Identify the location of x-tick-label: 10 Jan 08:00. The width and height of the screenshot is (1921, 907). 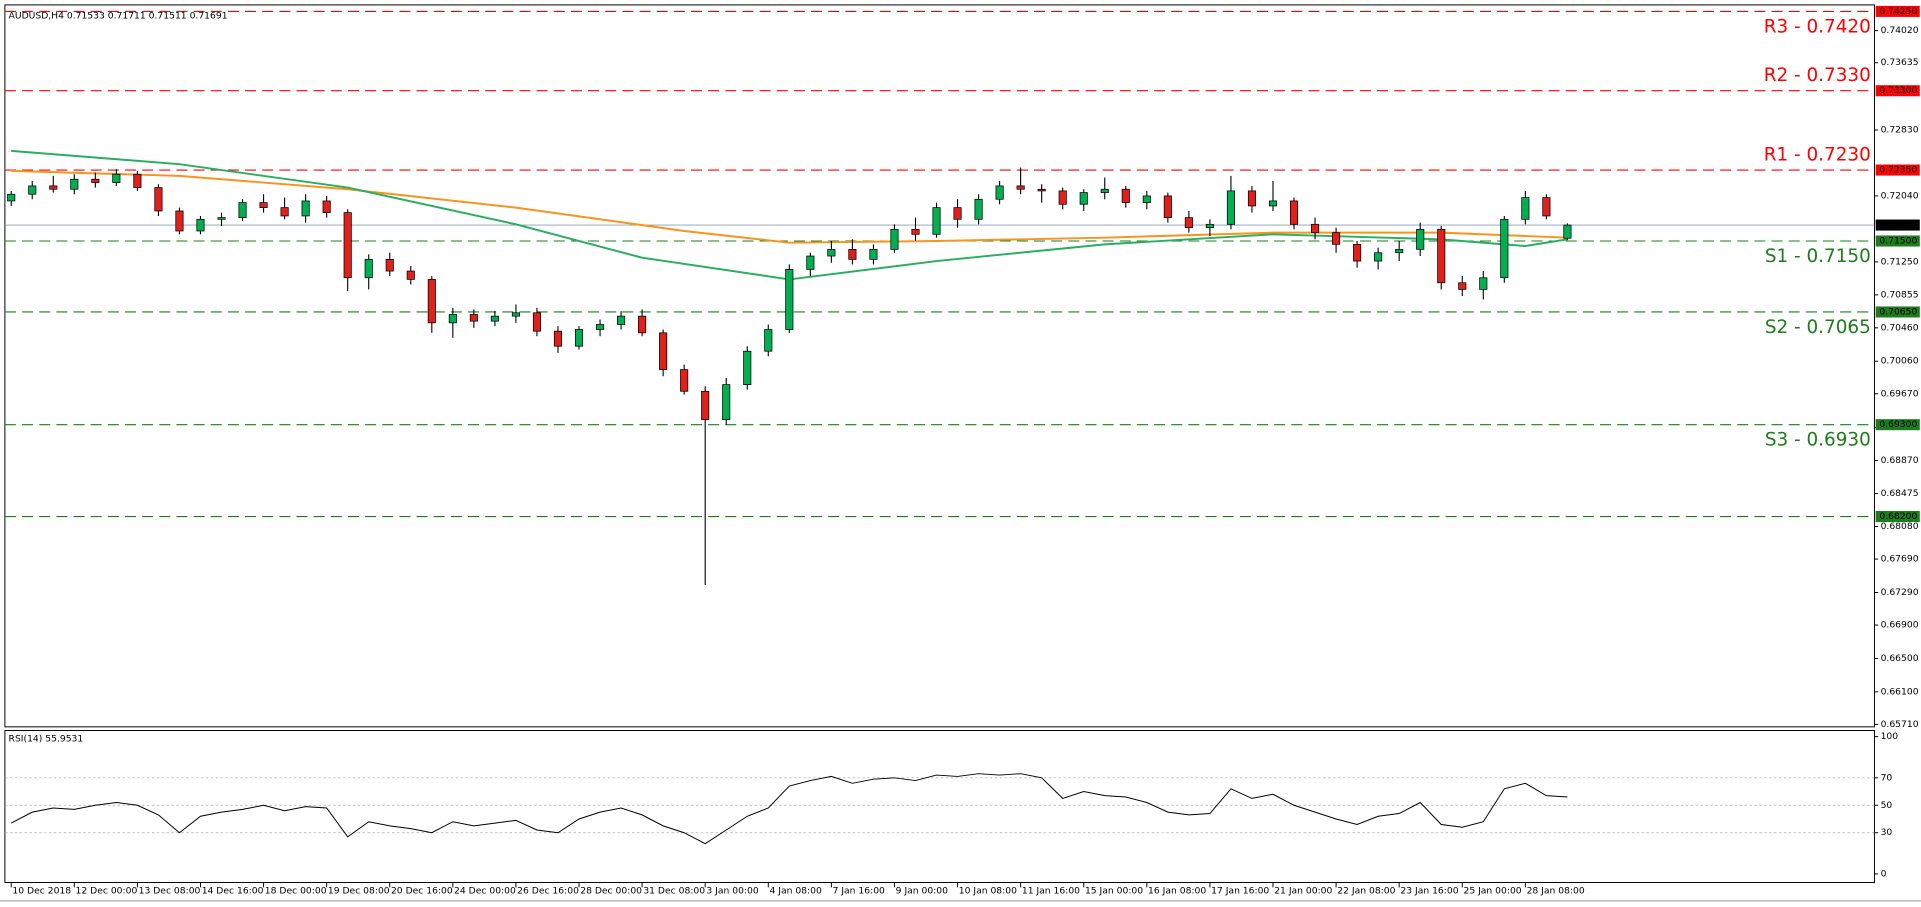
(988, 891).